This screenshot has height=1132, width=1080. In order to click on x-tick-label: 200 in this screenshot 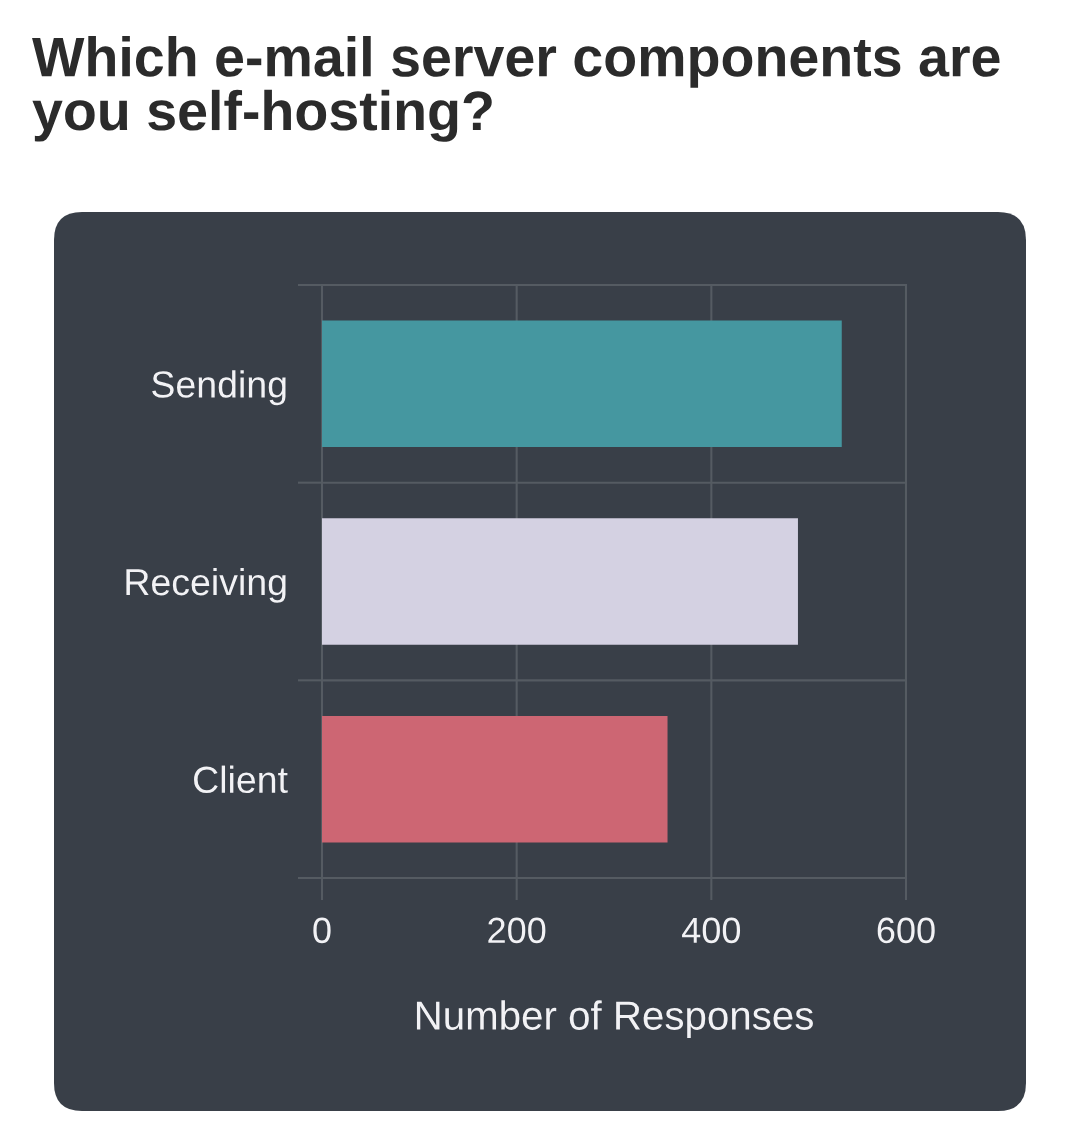, I will do `click(517, 930)`.